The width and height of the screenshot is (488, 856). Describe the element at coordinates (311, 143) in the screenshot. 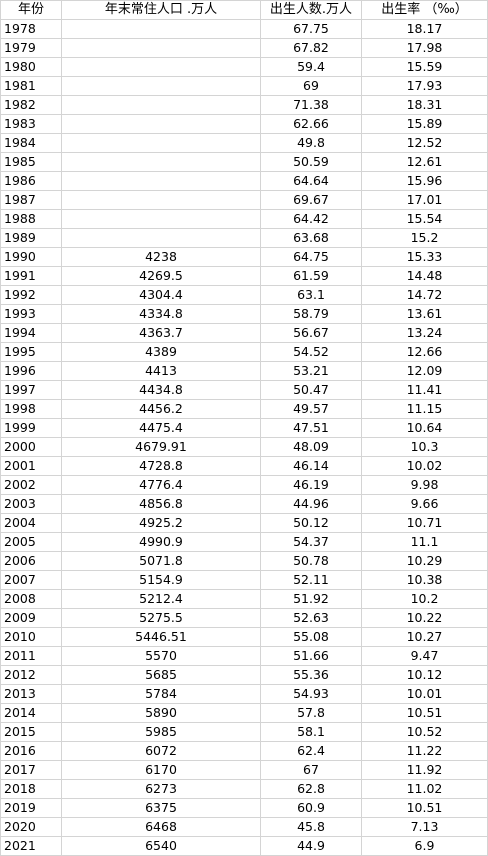

I see `cell-births: 49.8` at that location.